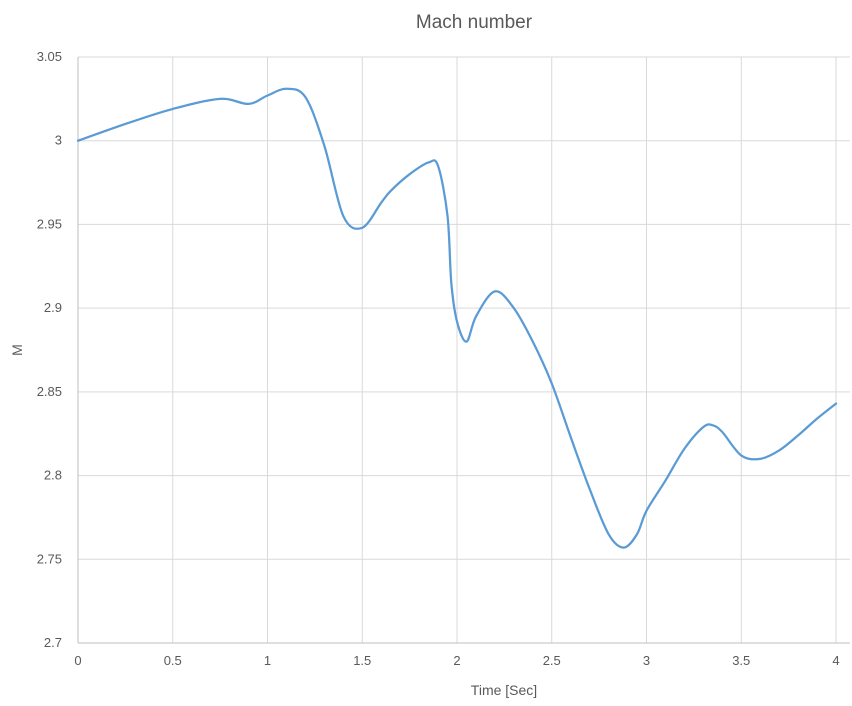  What do you see at coordinates (49, 391) in the screenshot?
I see `y-tick-label: 2.85` at bounding box center [49, 391].